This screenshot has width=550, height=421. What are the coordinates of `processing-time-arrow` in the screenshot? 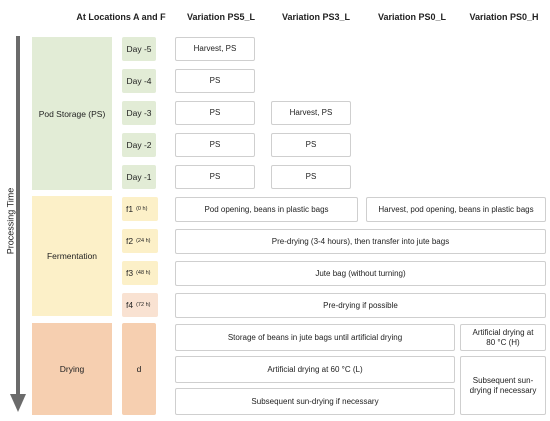 It's located at (18, 224).